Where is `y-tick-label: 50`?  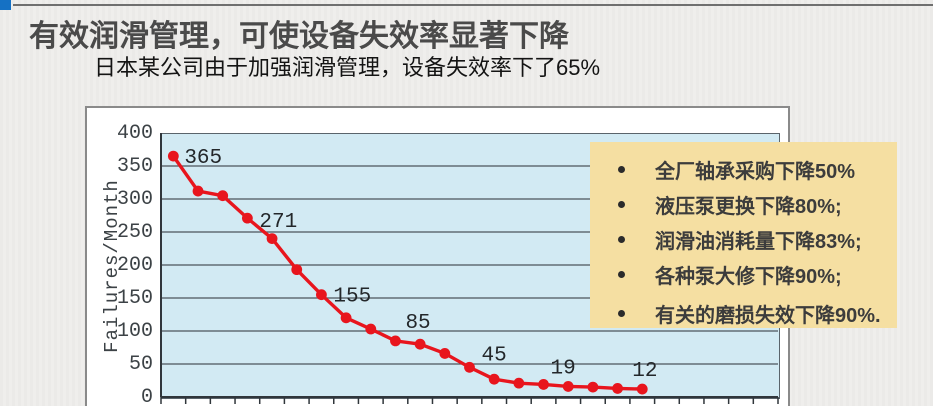
y-tick-label: 50 is located at coordinates (140, 364).